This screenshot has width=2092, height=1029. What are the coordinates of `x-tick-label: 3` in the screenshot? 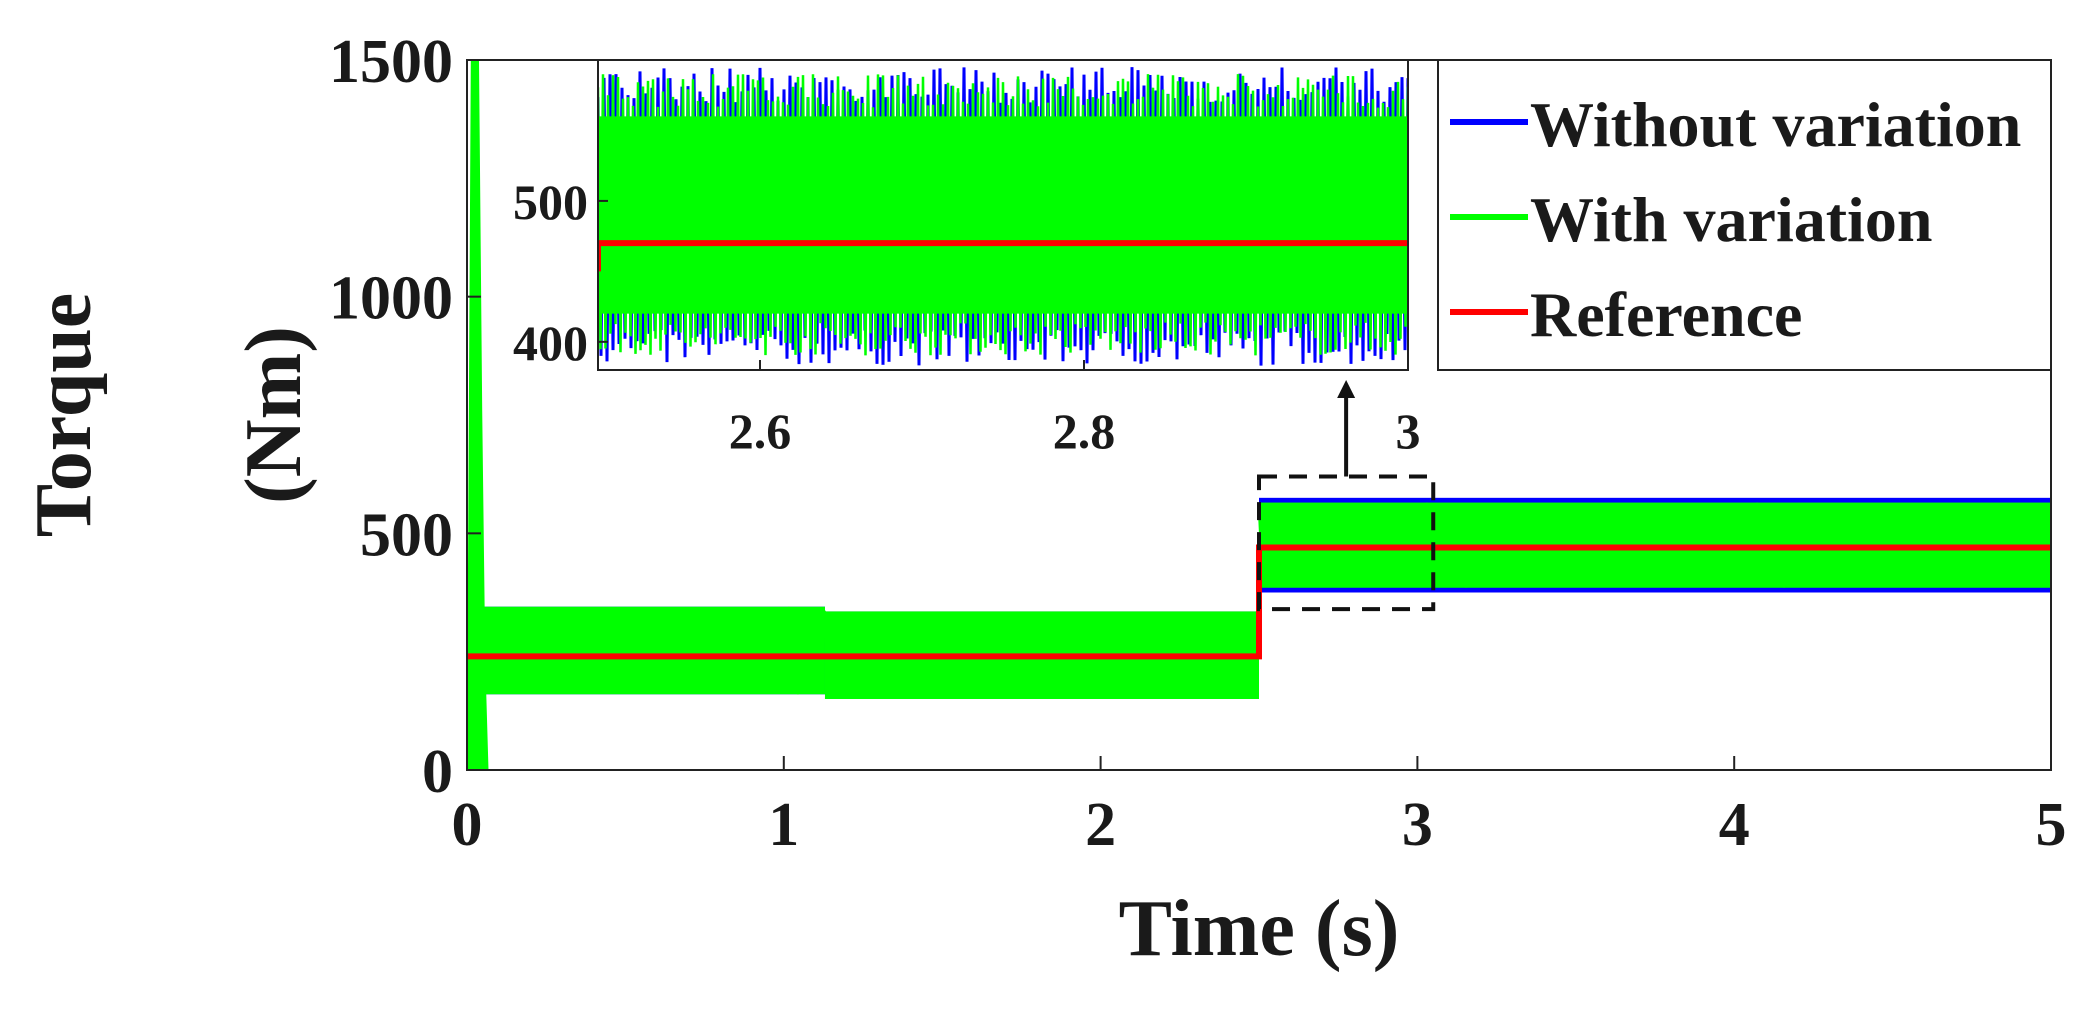 It's located at (1417, 825).